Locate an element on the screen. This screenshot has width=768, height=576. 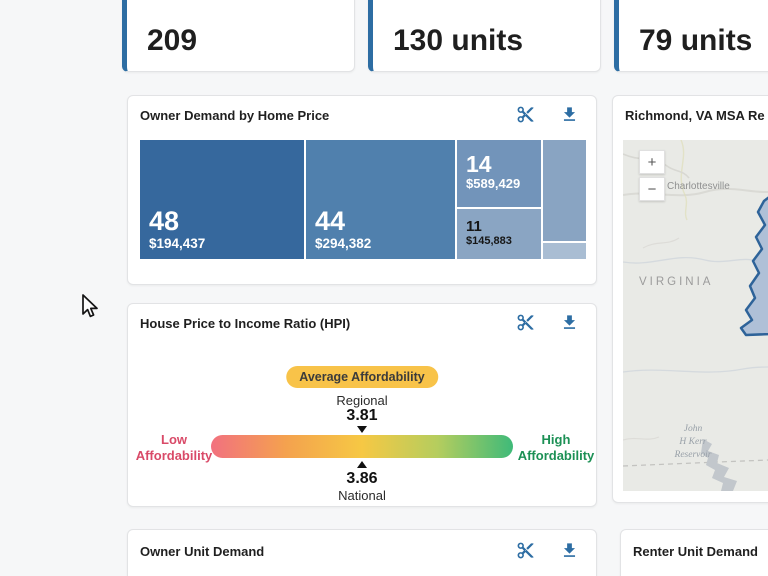
renter-unit-demand-card: Renter Unit Demand is located at coordinates (694, 552).